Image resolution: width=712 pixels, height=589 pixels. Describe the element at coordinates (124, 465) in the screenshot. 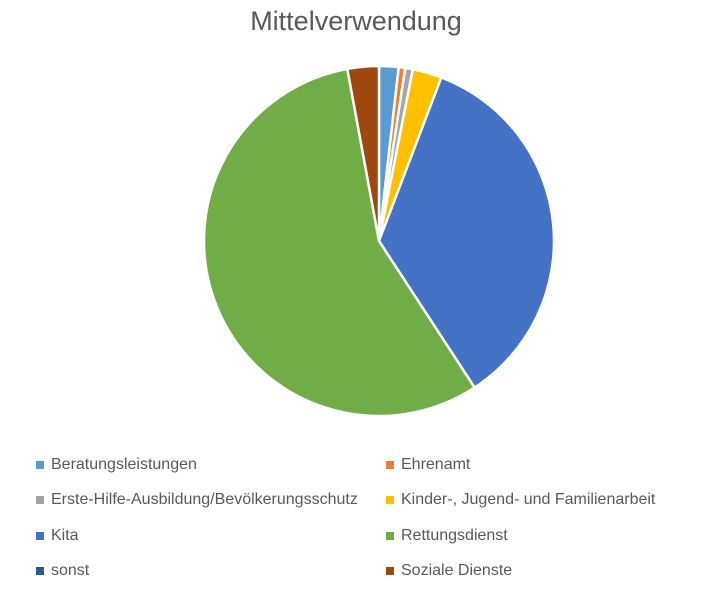

I see `legend-label: Beratungsleistungen` at that location.